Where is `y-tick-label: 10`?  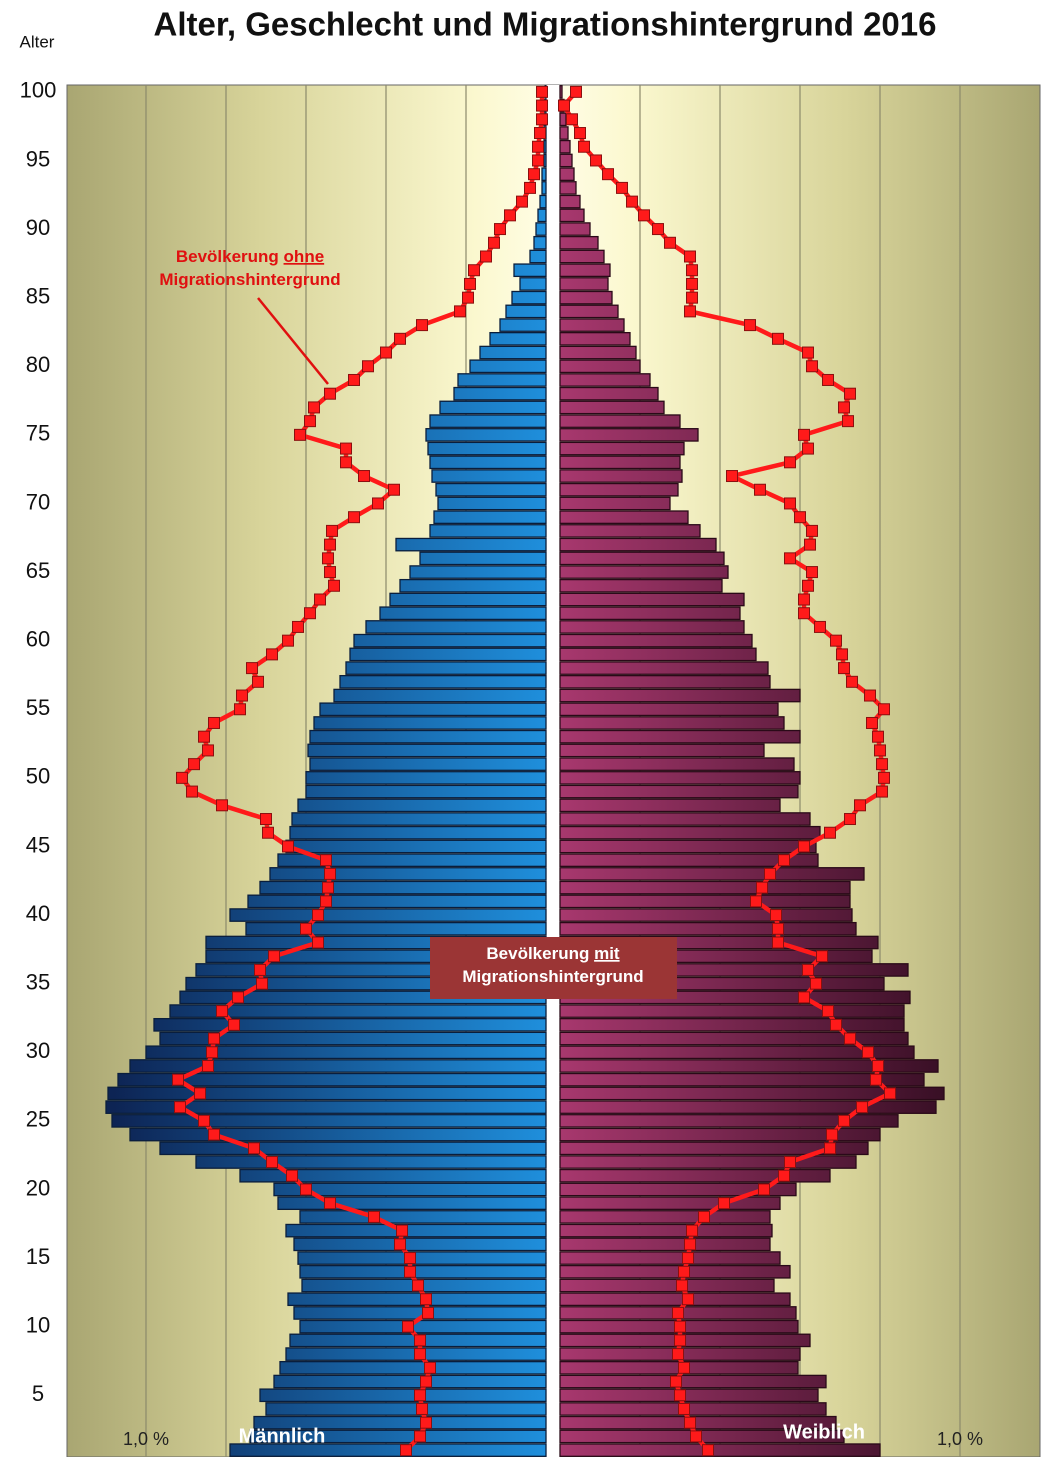 y-tick-label: 10 is located at coordinates (38, 1324).